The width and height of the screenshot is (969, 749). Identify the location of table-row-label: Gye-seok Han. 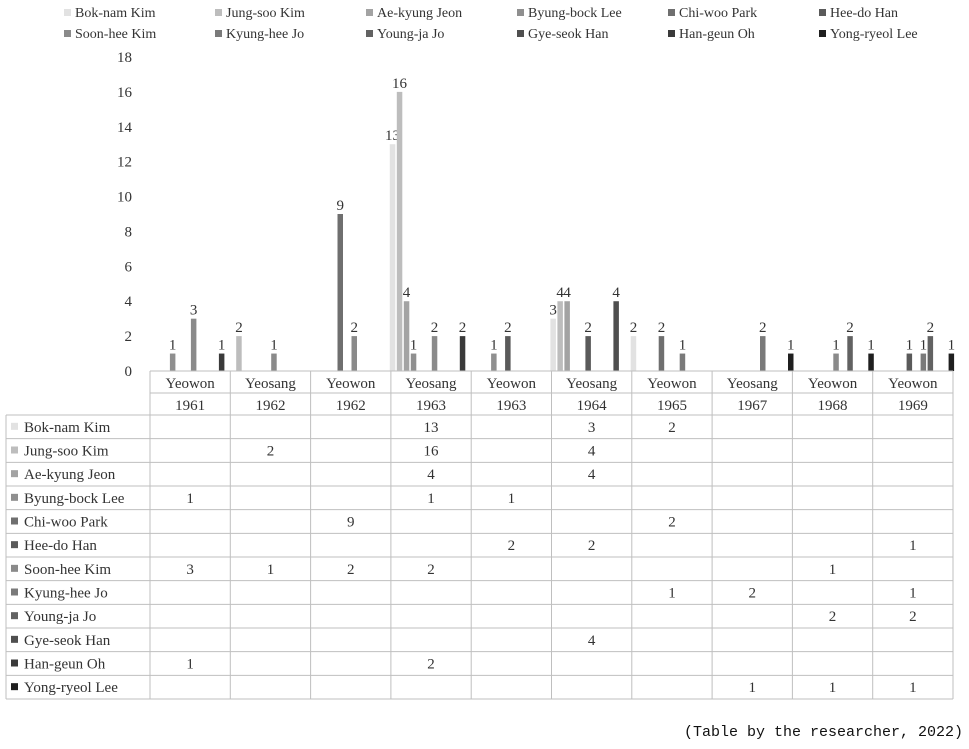
(67, 641).